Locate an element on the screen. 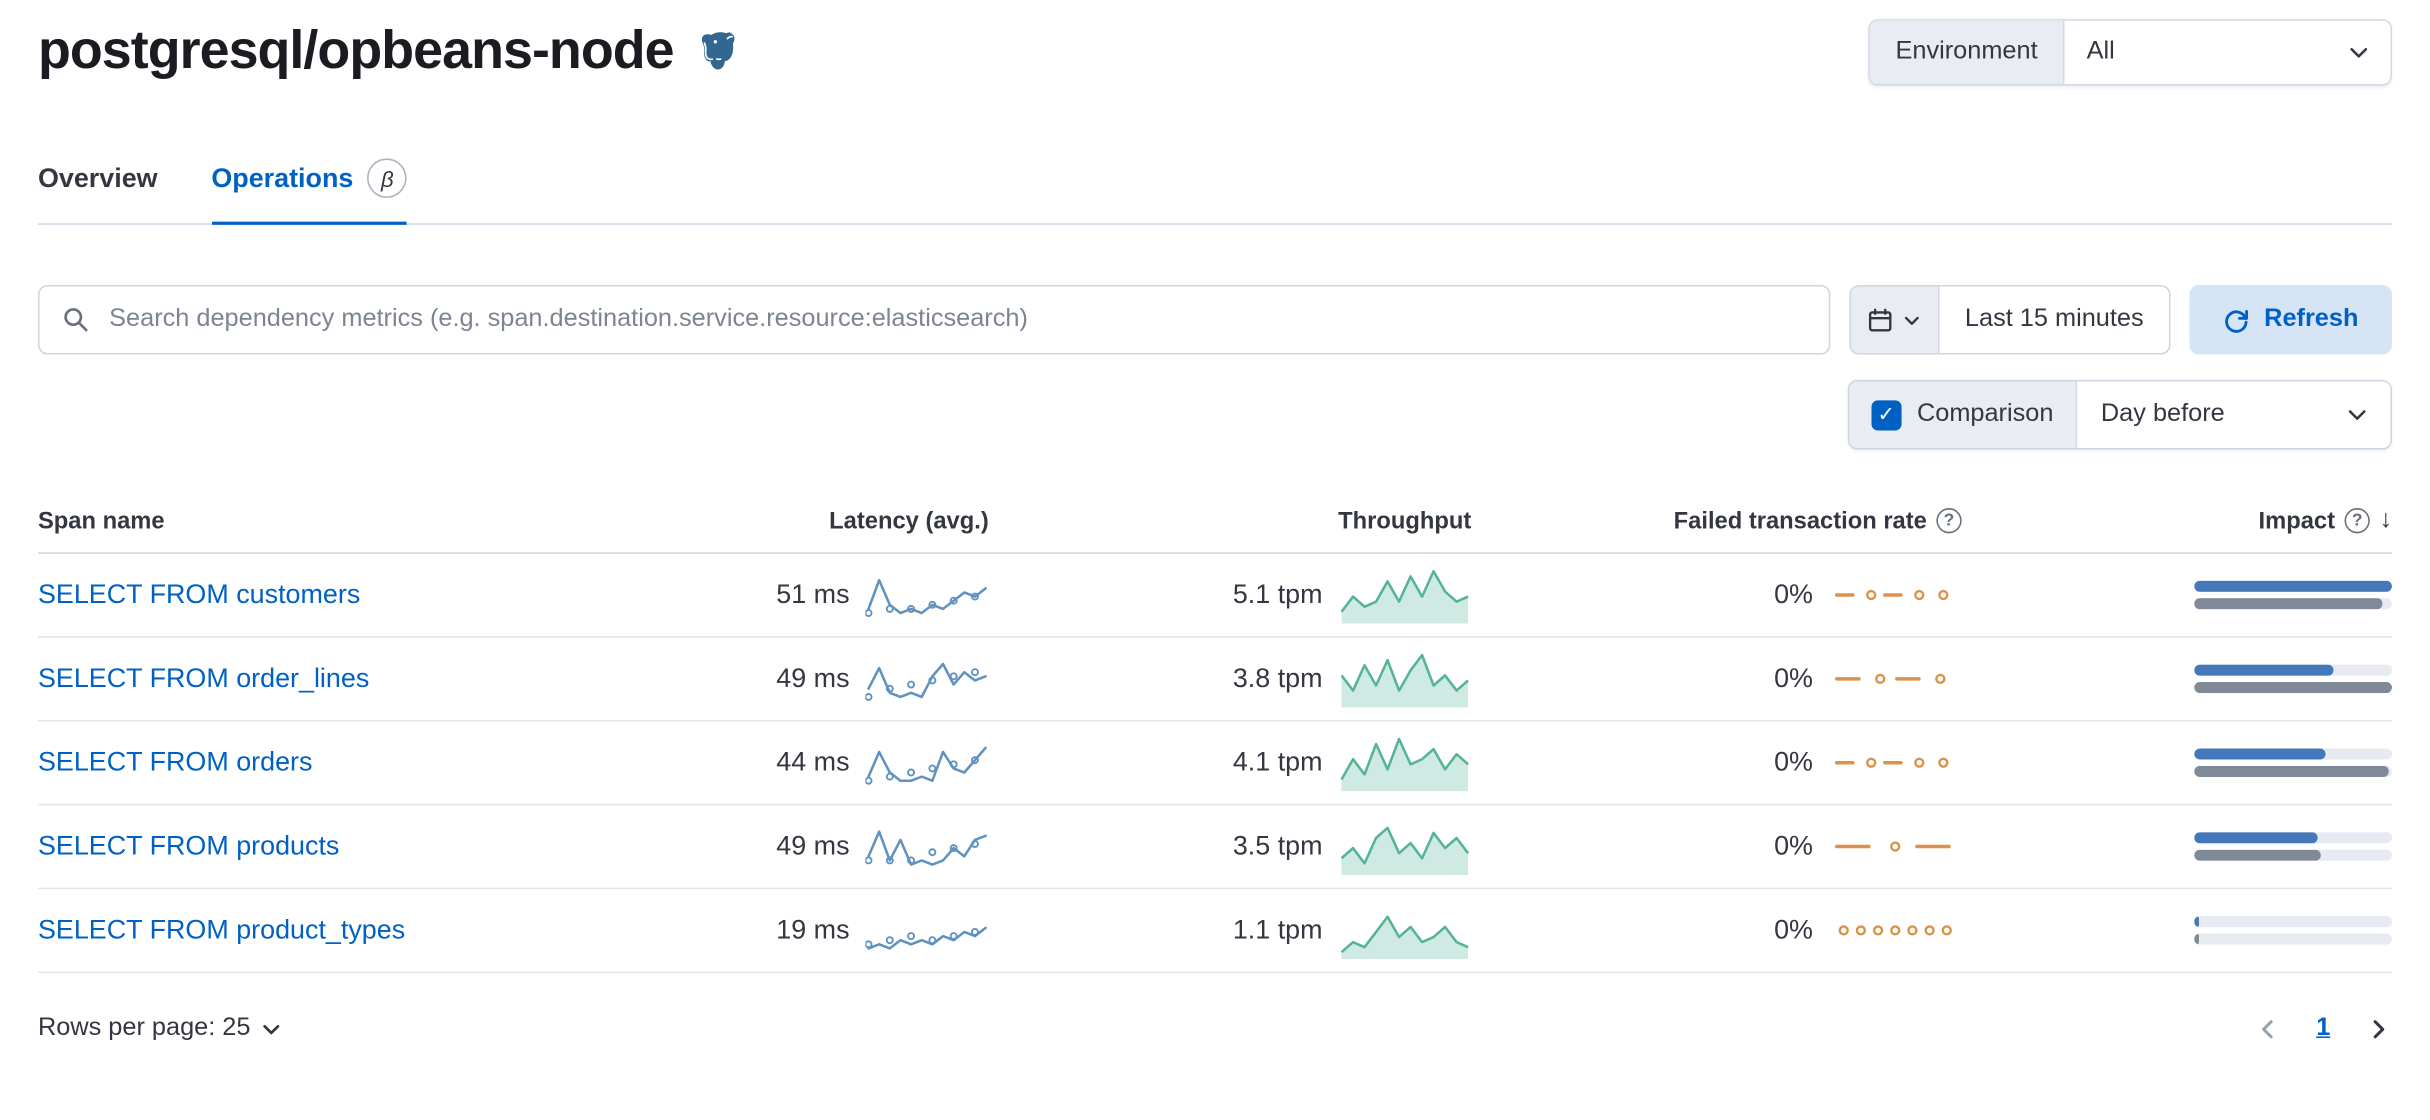 Image resolution: width=2430 pixels, height=1120 pixels. column-header-throughput: Throughput is located at coordinates (1405, 521).